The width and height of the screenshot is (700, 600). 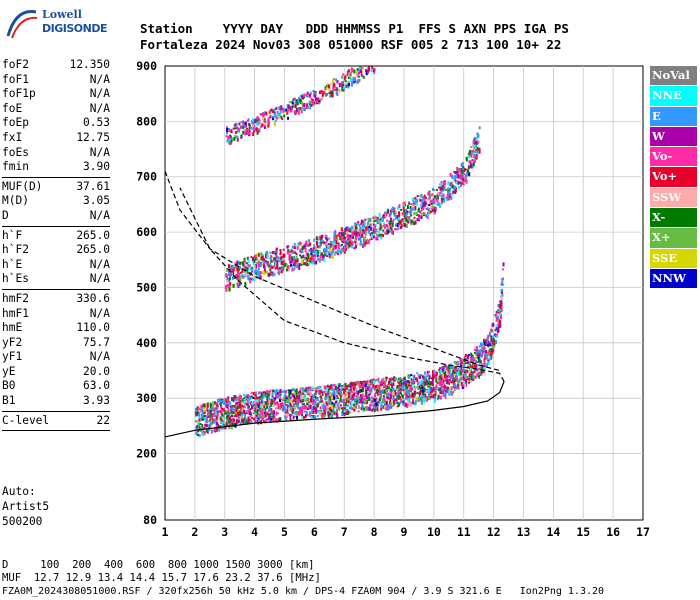 I want to click on param-name: B0, so click(x=9, y=386).